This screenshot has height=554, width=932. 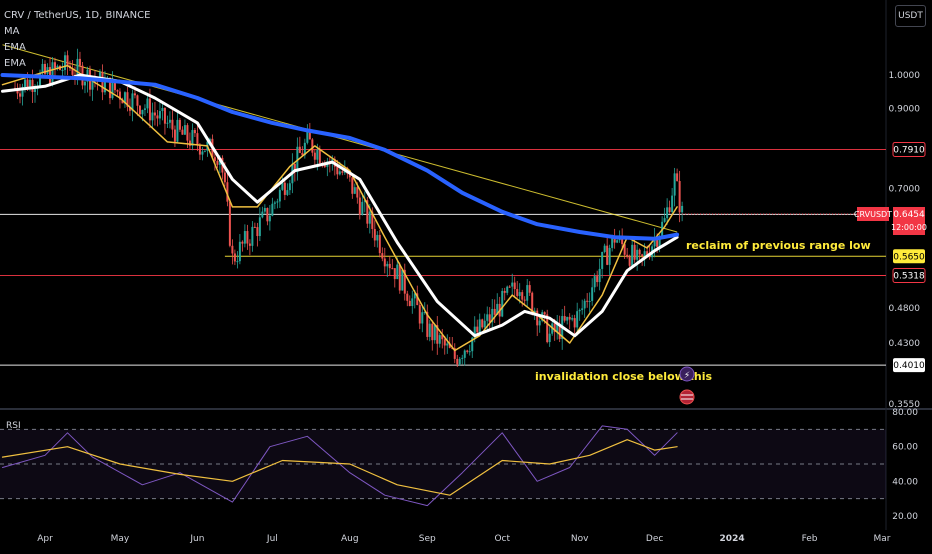 I want to click on currency-button: USDT, so click(x=910, y=16).